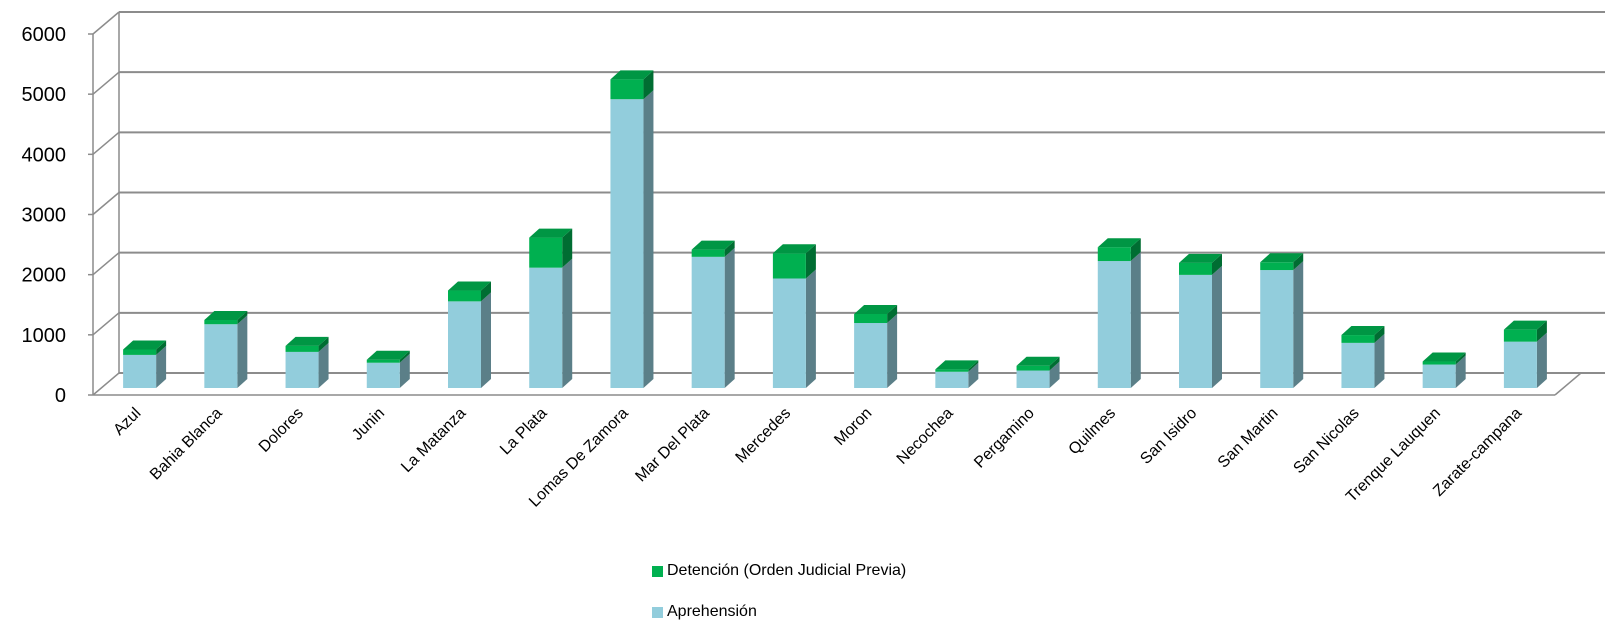 This screenshot has height=642, width=1605. I want to click on y-tick-label: 6000, so click(44, 35).